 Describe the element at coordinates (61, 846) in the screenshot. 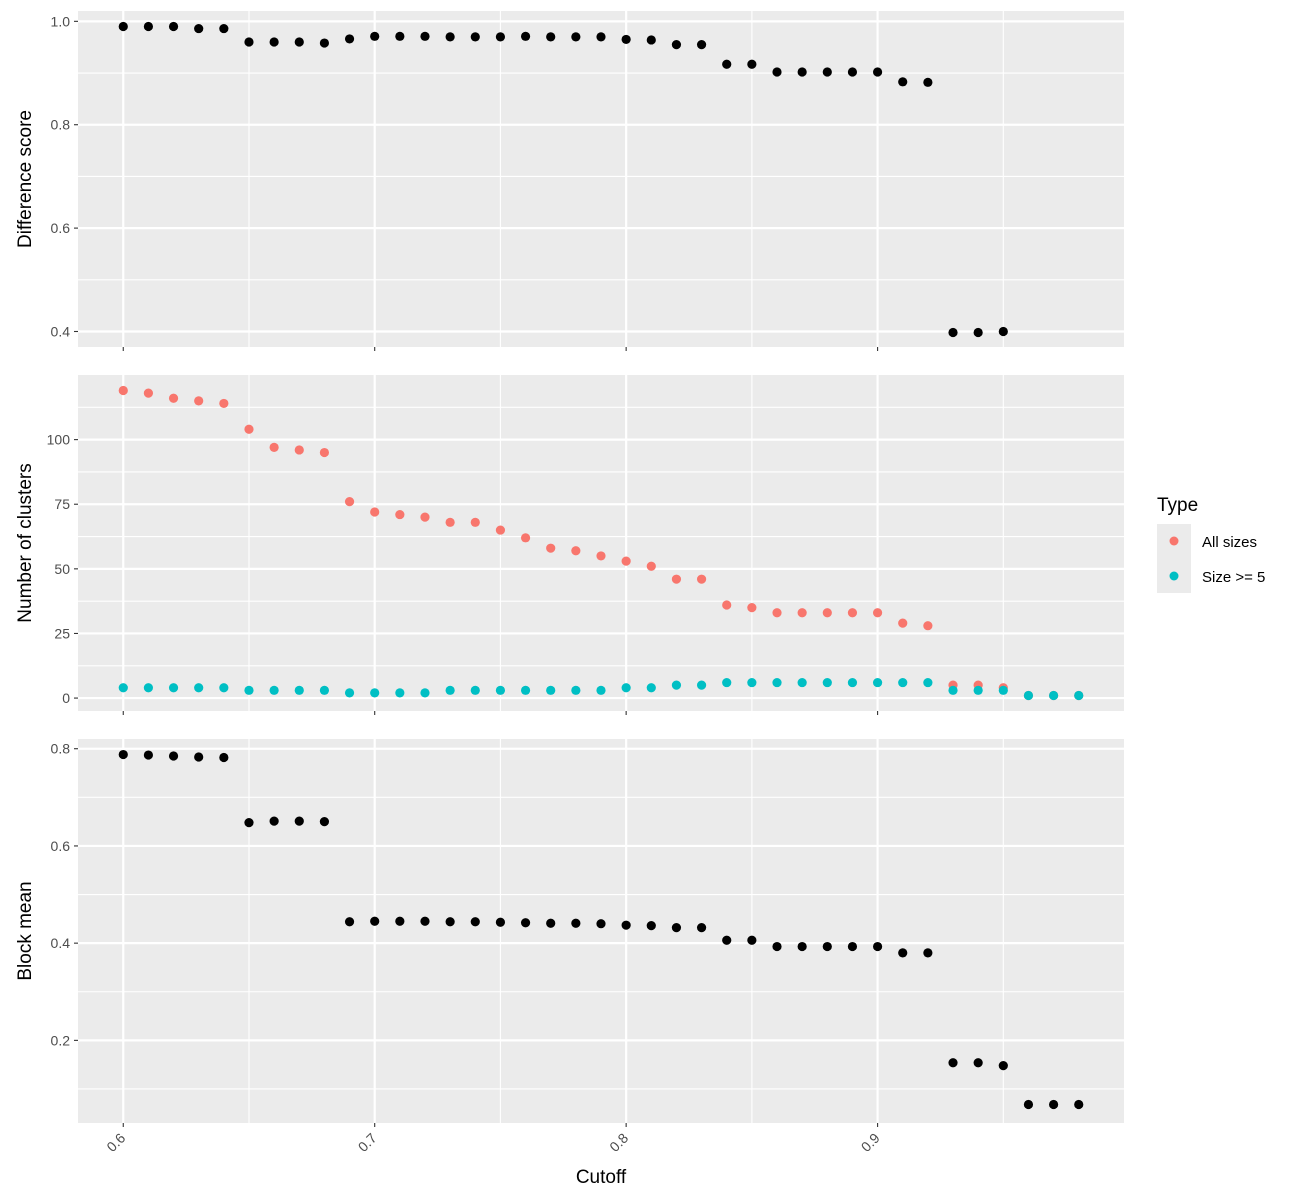

I see `y-tick-label: 0.6` at that location.